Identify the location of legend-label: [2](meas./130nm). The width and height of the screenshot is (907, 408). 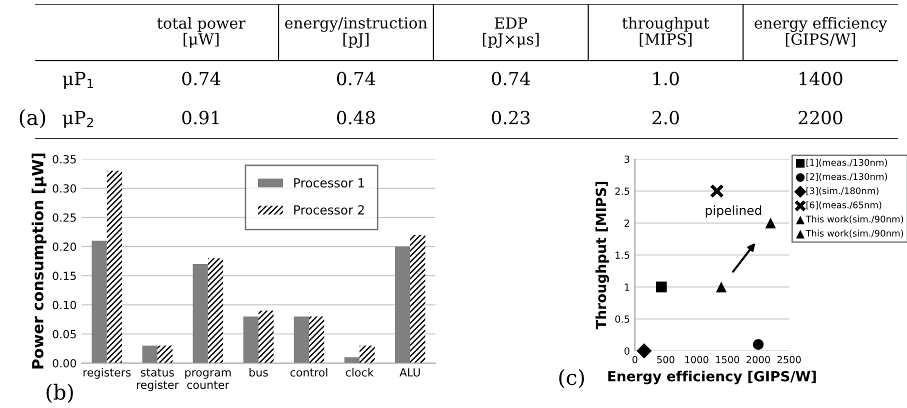
(847, 177).